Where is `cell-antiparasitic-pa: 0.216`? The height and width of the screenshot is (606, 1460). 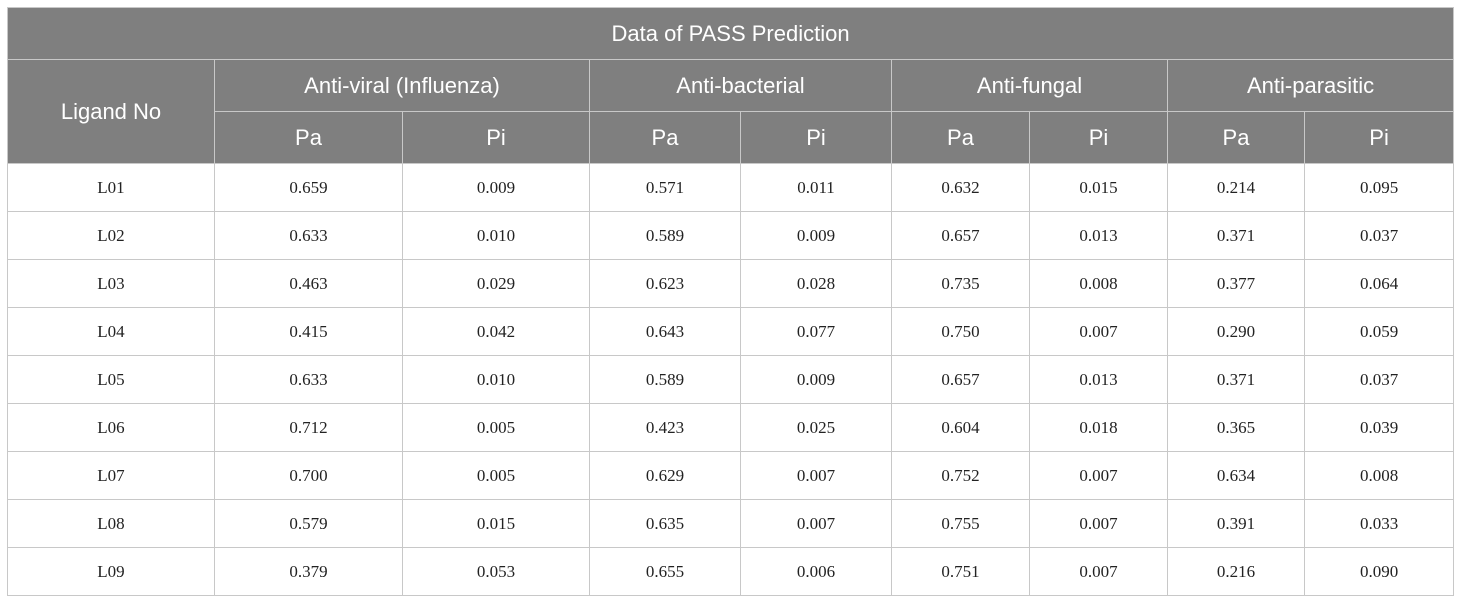
cell-antiparasitic-pa: 0.216 is located at coordinates (1236, 571).